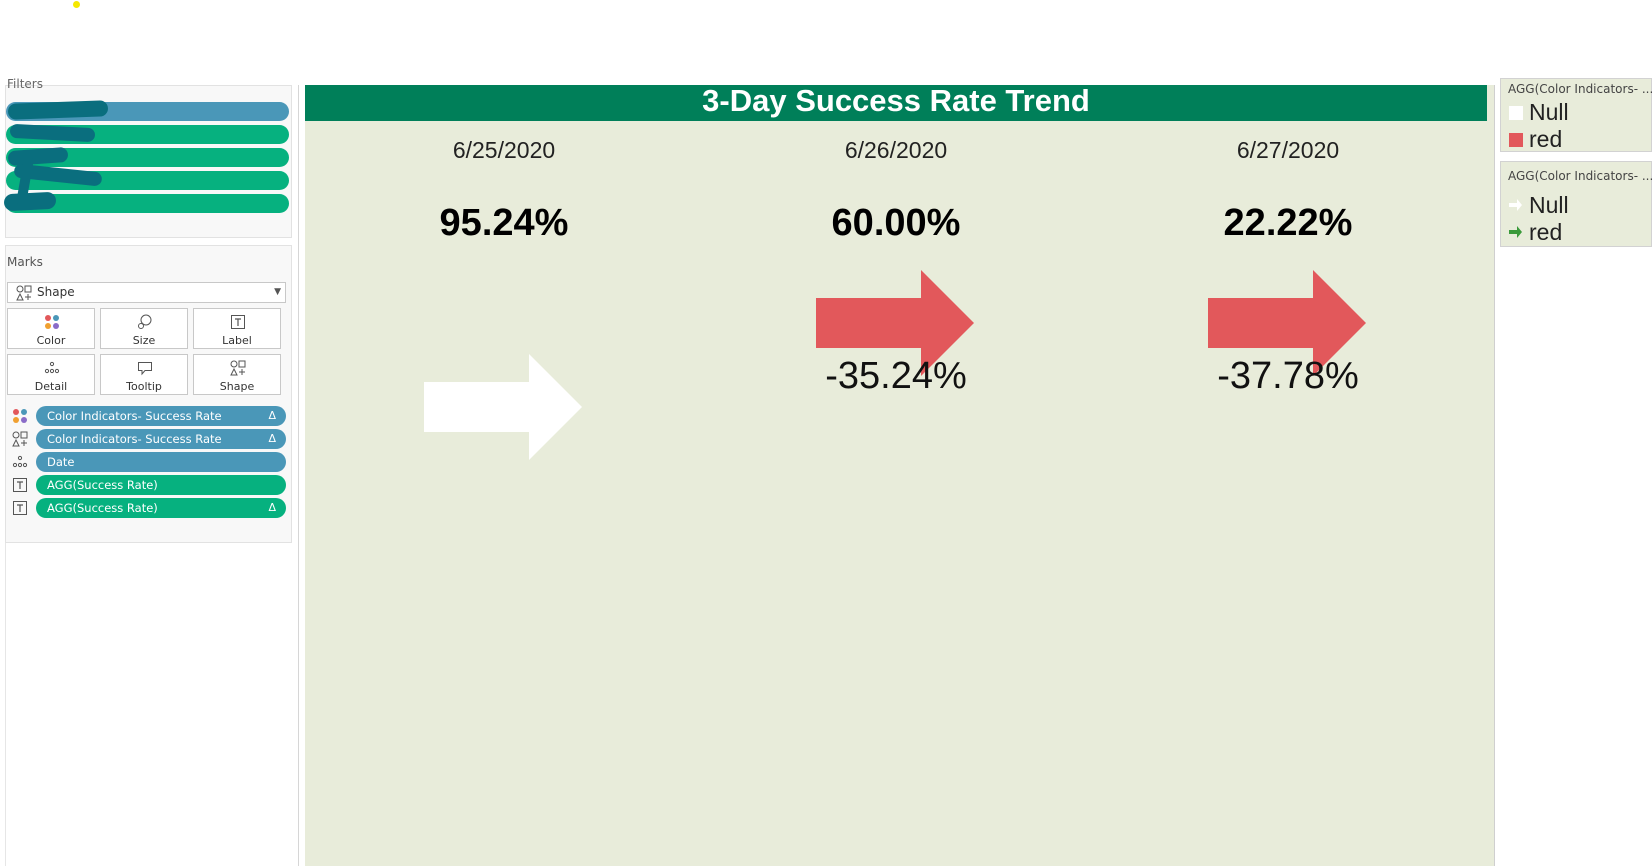 The height and width of the screenshot is (866, 1652). Describe the element at coordinates (298, 475) in the screenshot. I see `pane-divider` at that location.